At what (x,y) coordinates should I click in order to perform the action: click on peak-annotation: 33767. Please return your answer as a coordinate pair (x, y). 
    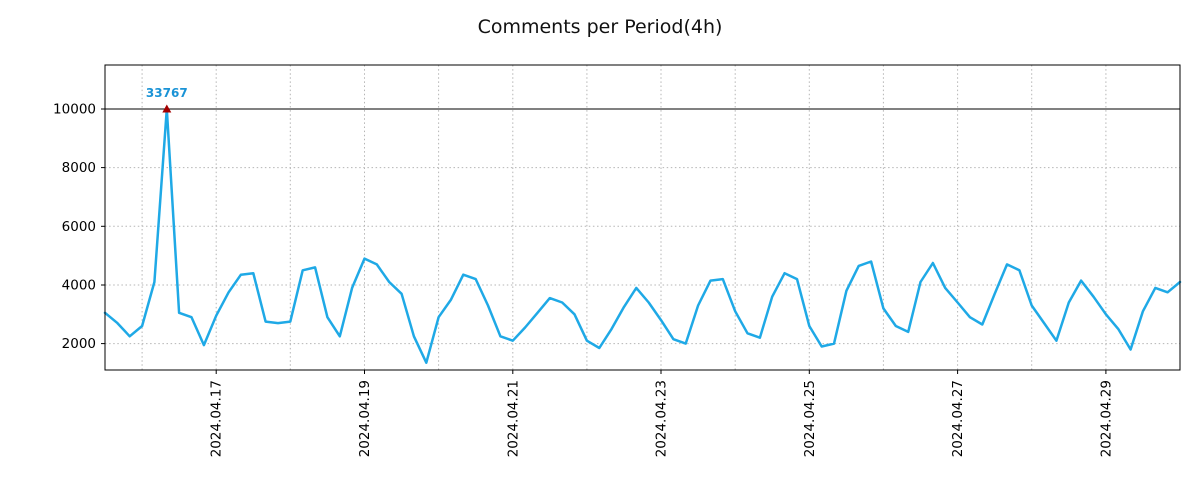
    Looking at the image, I should click on (167, 93).